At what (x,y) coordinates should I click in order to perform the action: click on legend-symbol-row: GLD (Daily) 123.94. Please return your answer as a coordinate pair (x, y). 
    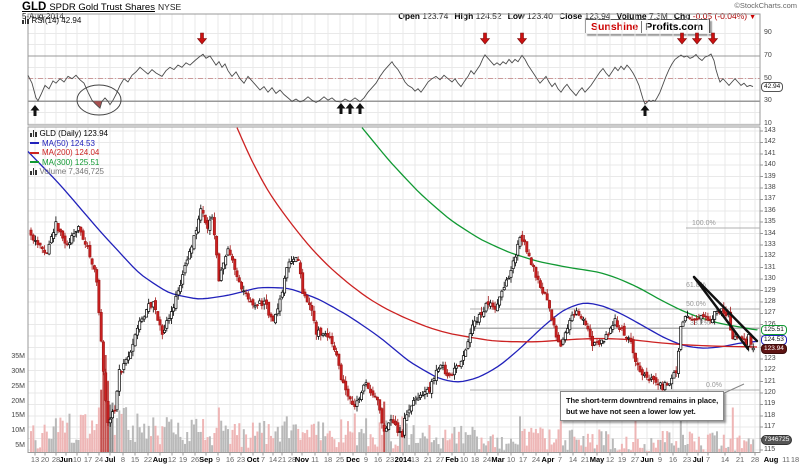
    Looking at the image, I should click on (69, 134).